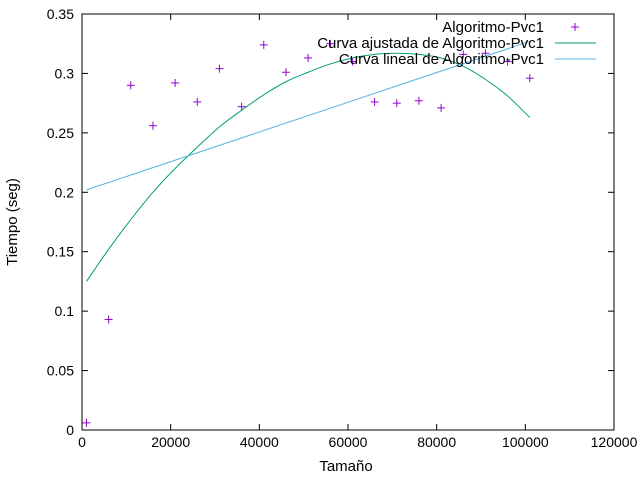 The height and width of the screenshot is (480, 640). I want to click on y-tick-label: 0.35, so click(60, 14).